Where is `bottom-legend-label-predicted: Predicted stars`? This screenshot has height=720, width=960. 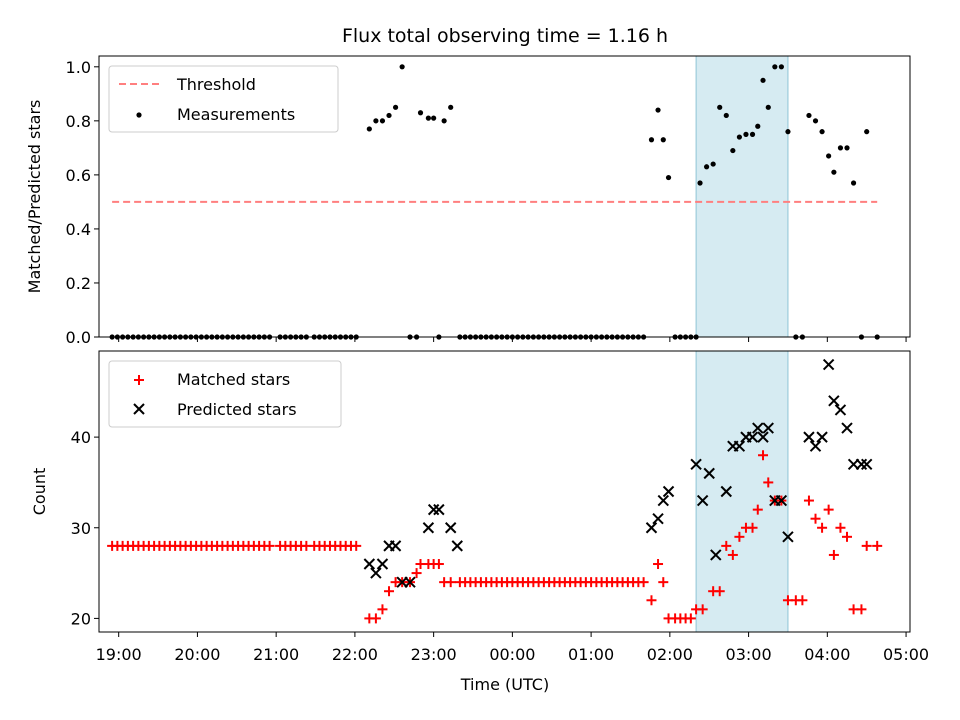
bottom-legend-label-predicted: Predicted stars is located at coordinates (237, 409).